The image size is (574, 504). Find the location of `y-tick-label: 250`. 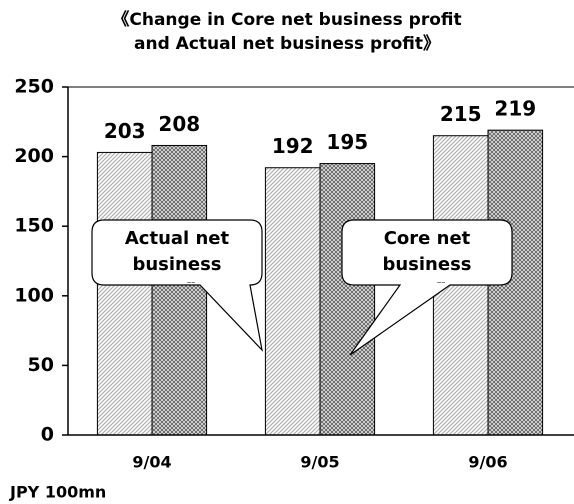

y-tick-label: 250 is located at coordinates (34, 87).